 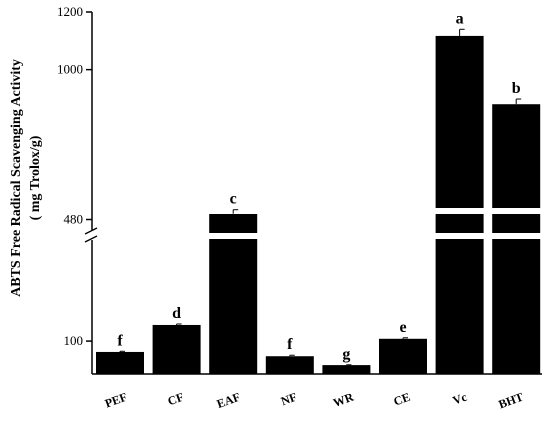 I want to click on y-axis-label-line2: ( mg Trolox/g), so click(x=35, y=177).